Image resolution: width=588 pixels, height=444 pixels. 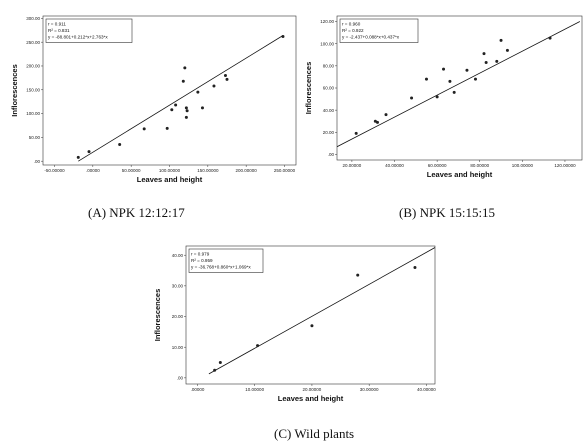 What do you see at coordinates (208, 170) in the screenshot?
I see `x-tick-label: 150.00000` at bounding box center [208, 170].